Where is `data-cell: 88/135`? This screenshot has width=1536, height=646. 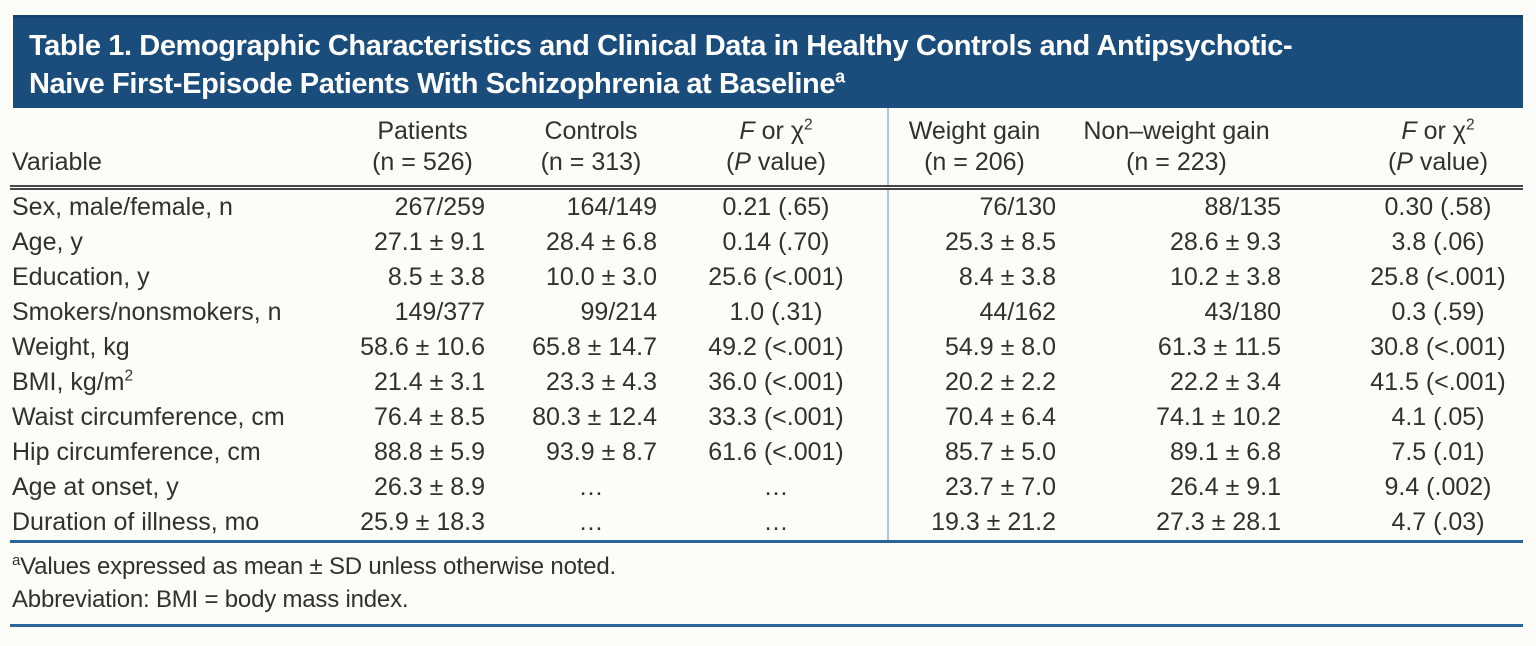
data-cell: 88/135 is located at coordinates (1242, 207).